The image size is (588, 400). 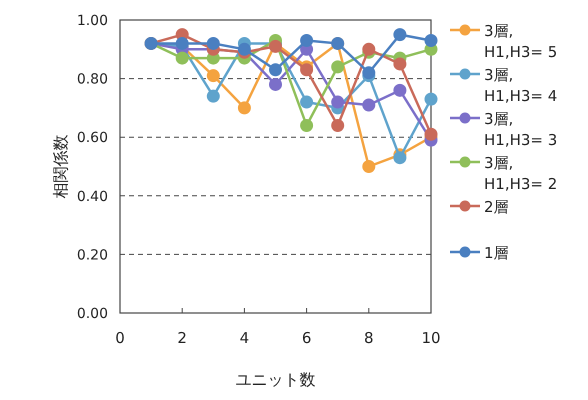 I want to click on y-axis-title: 相関係数, so click(x=60, y=166).